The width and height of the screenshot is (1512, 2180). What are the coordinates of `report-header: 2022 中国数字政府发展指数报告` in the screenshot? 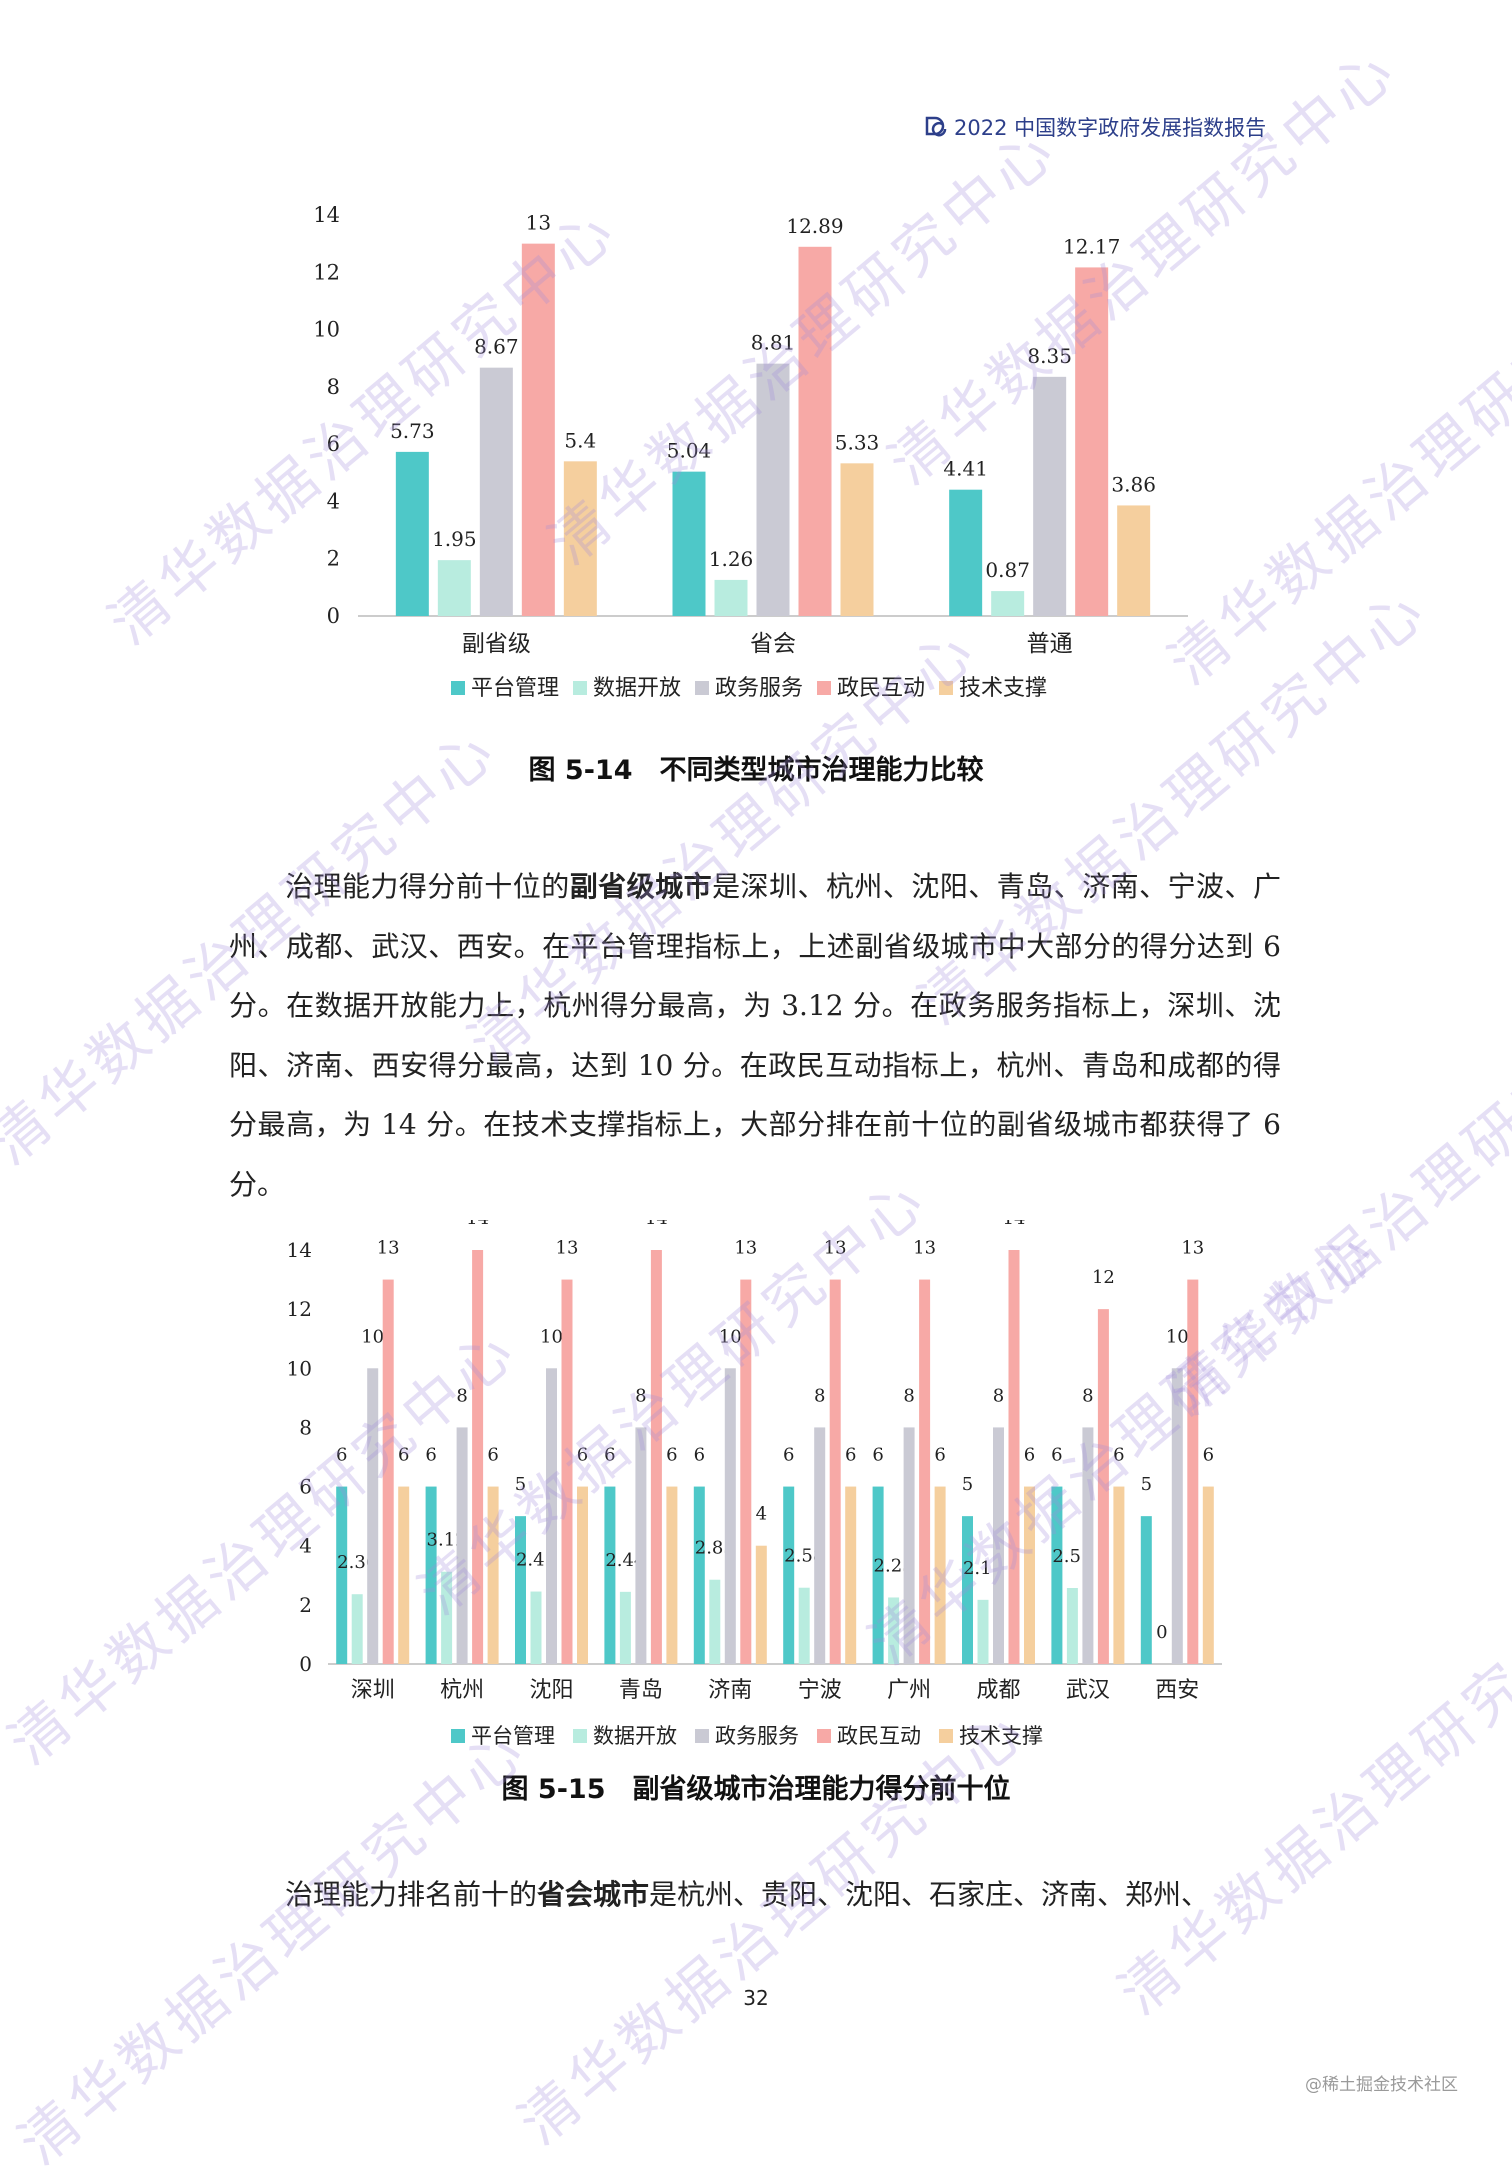 It's located at (1095, 127).